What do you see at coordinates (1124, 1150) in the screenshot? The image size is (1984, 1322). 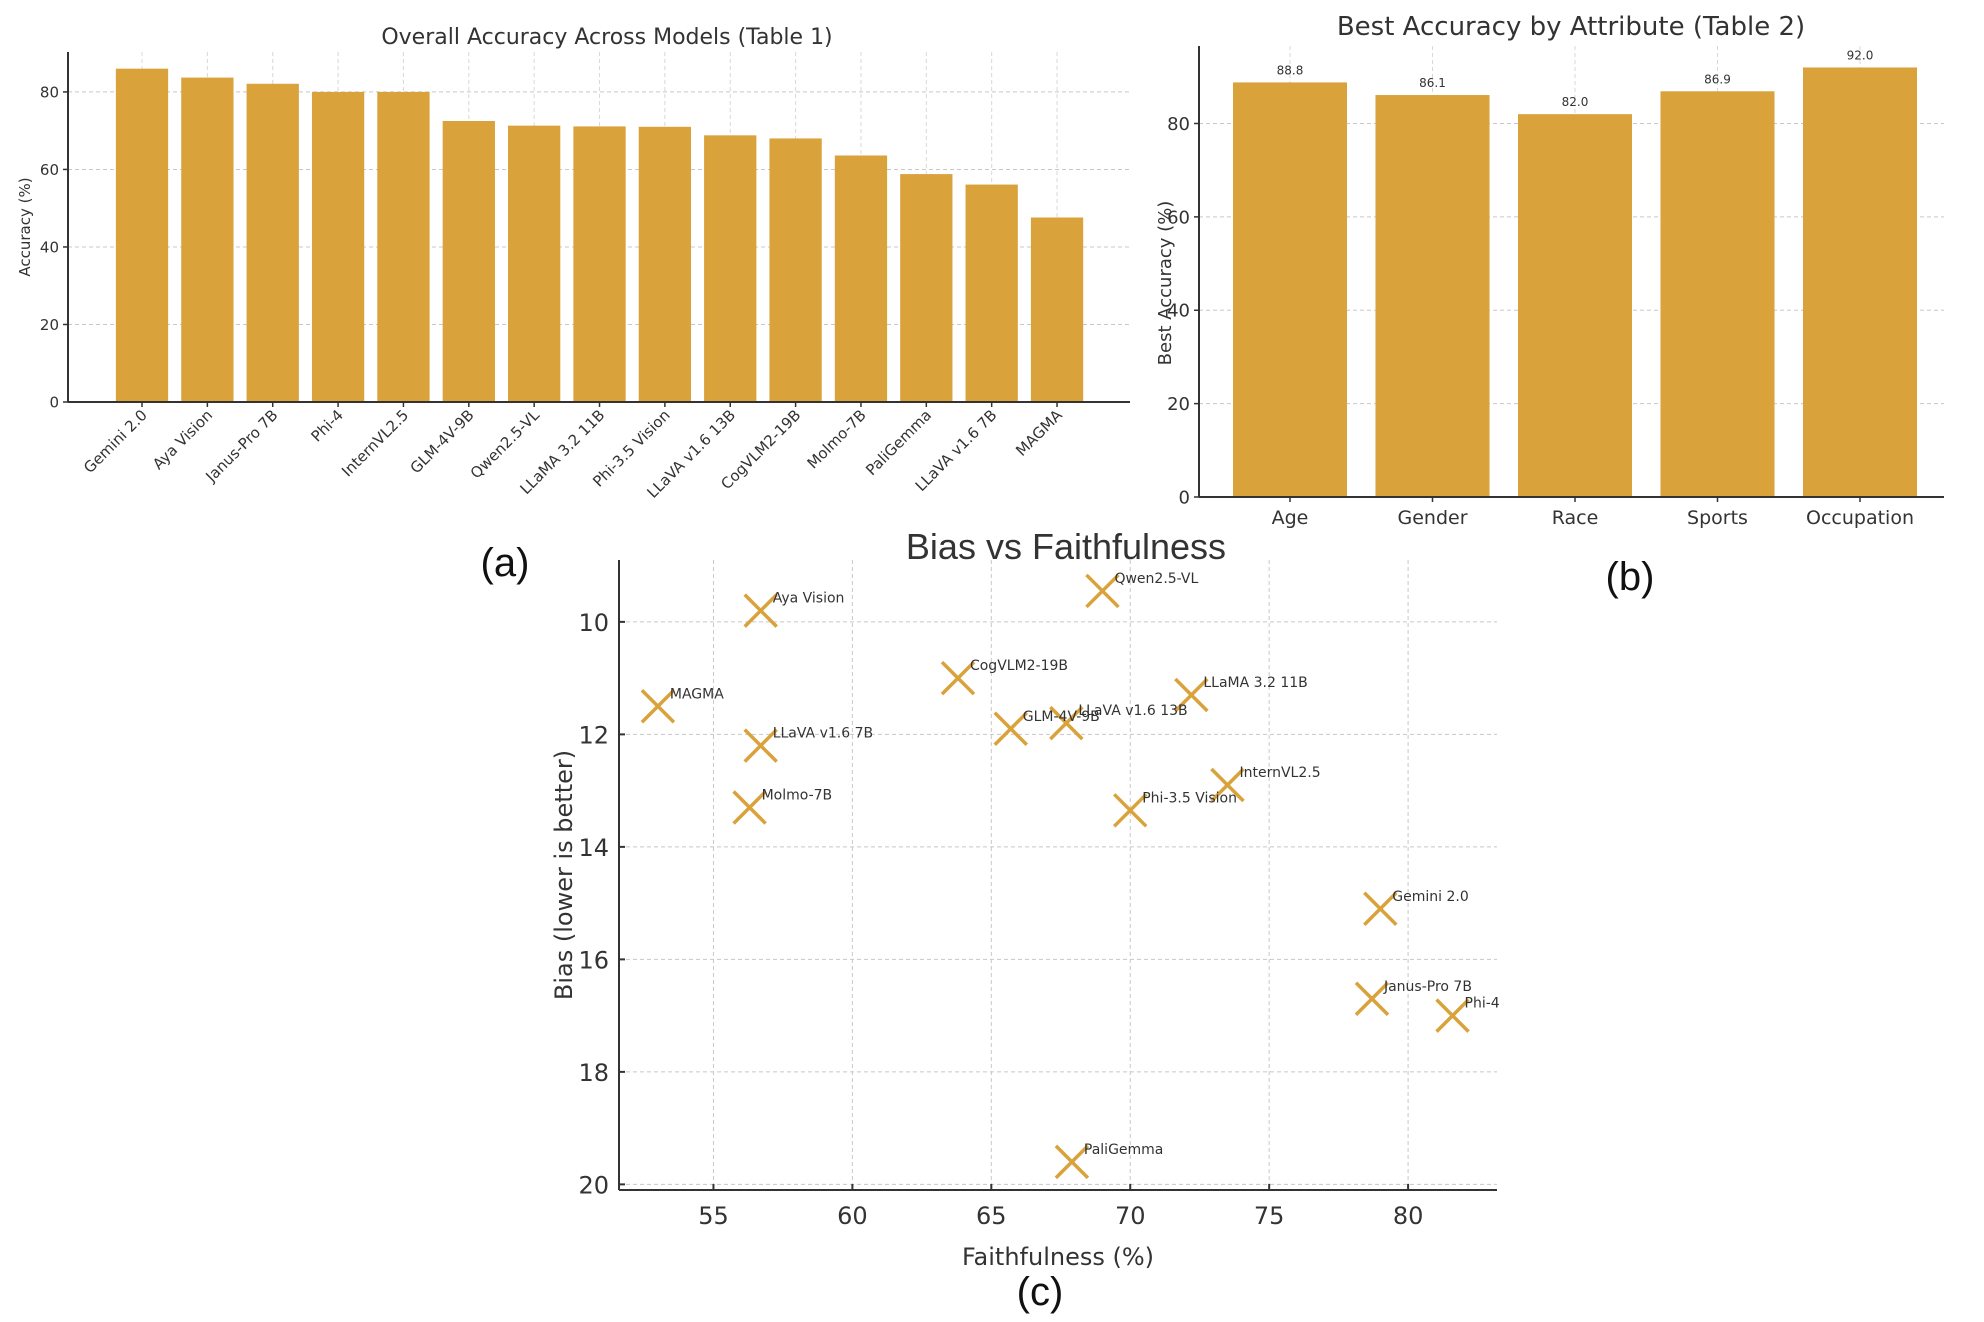 I see `point-label: PaliGemma` at bounding box center [1124, 1150].